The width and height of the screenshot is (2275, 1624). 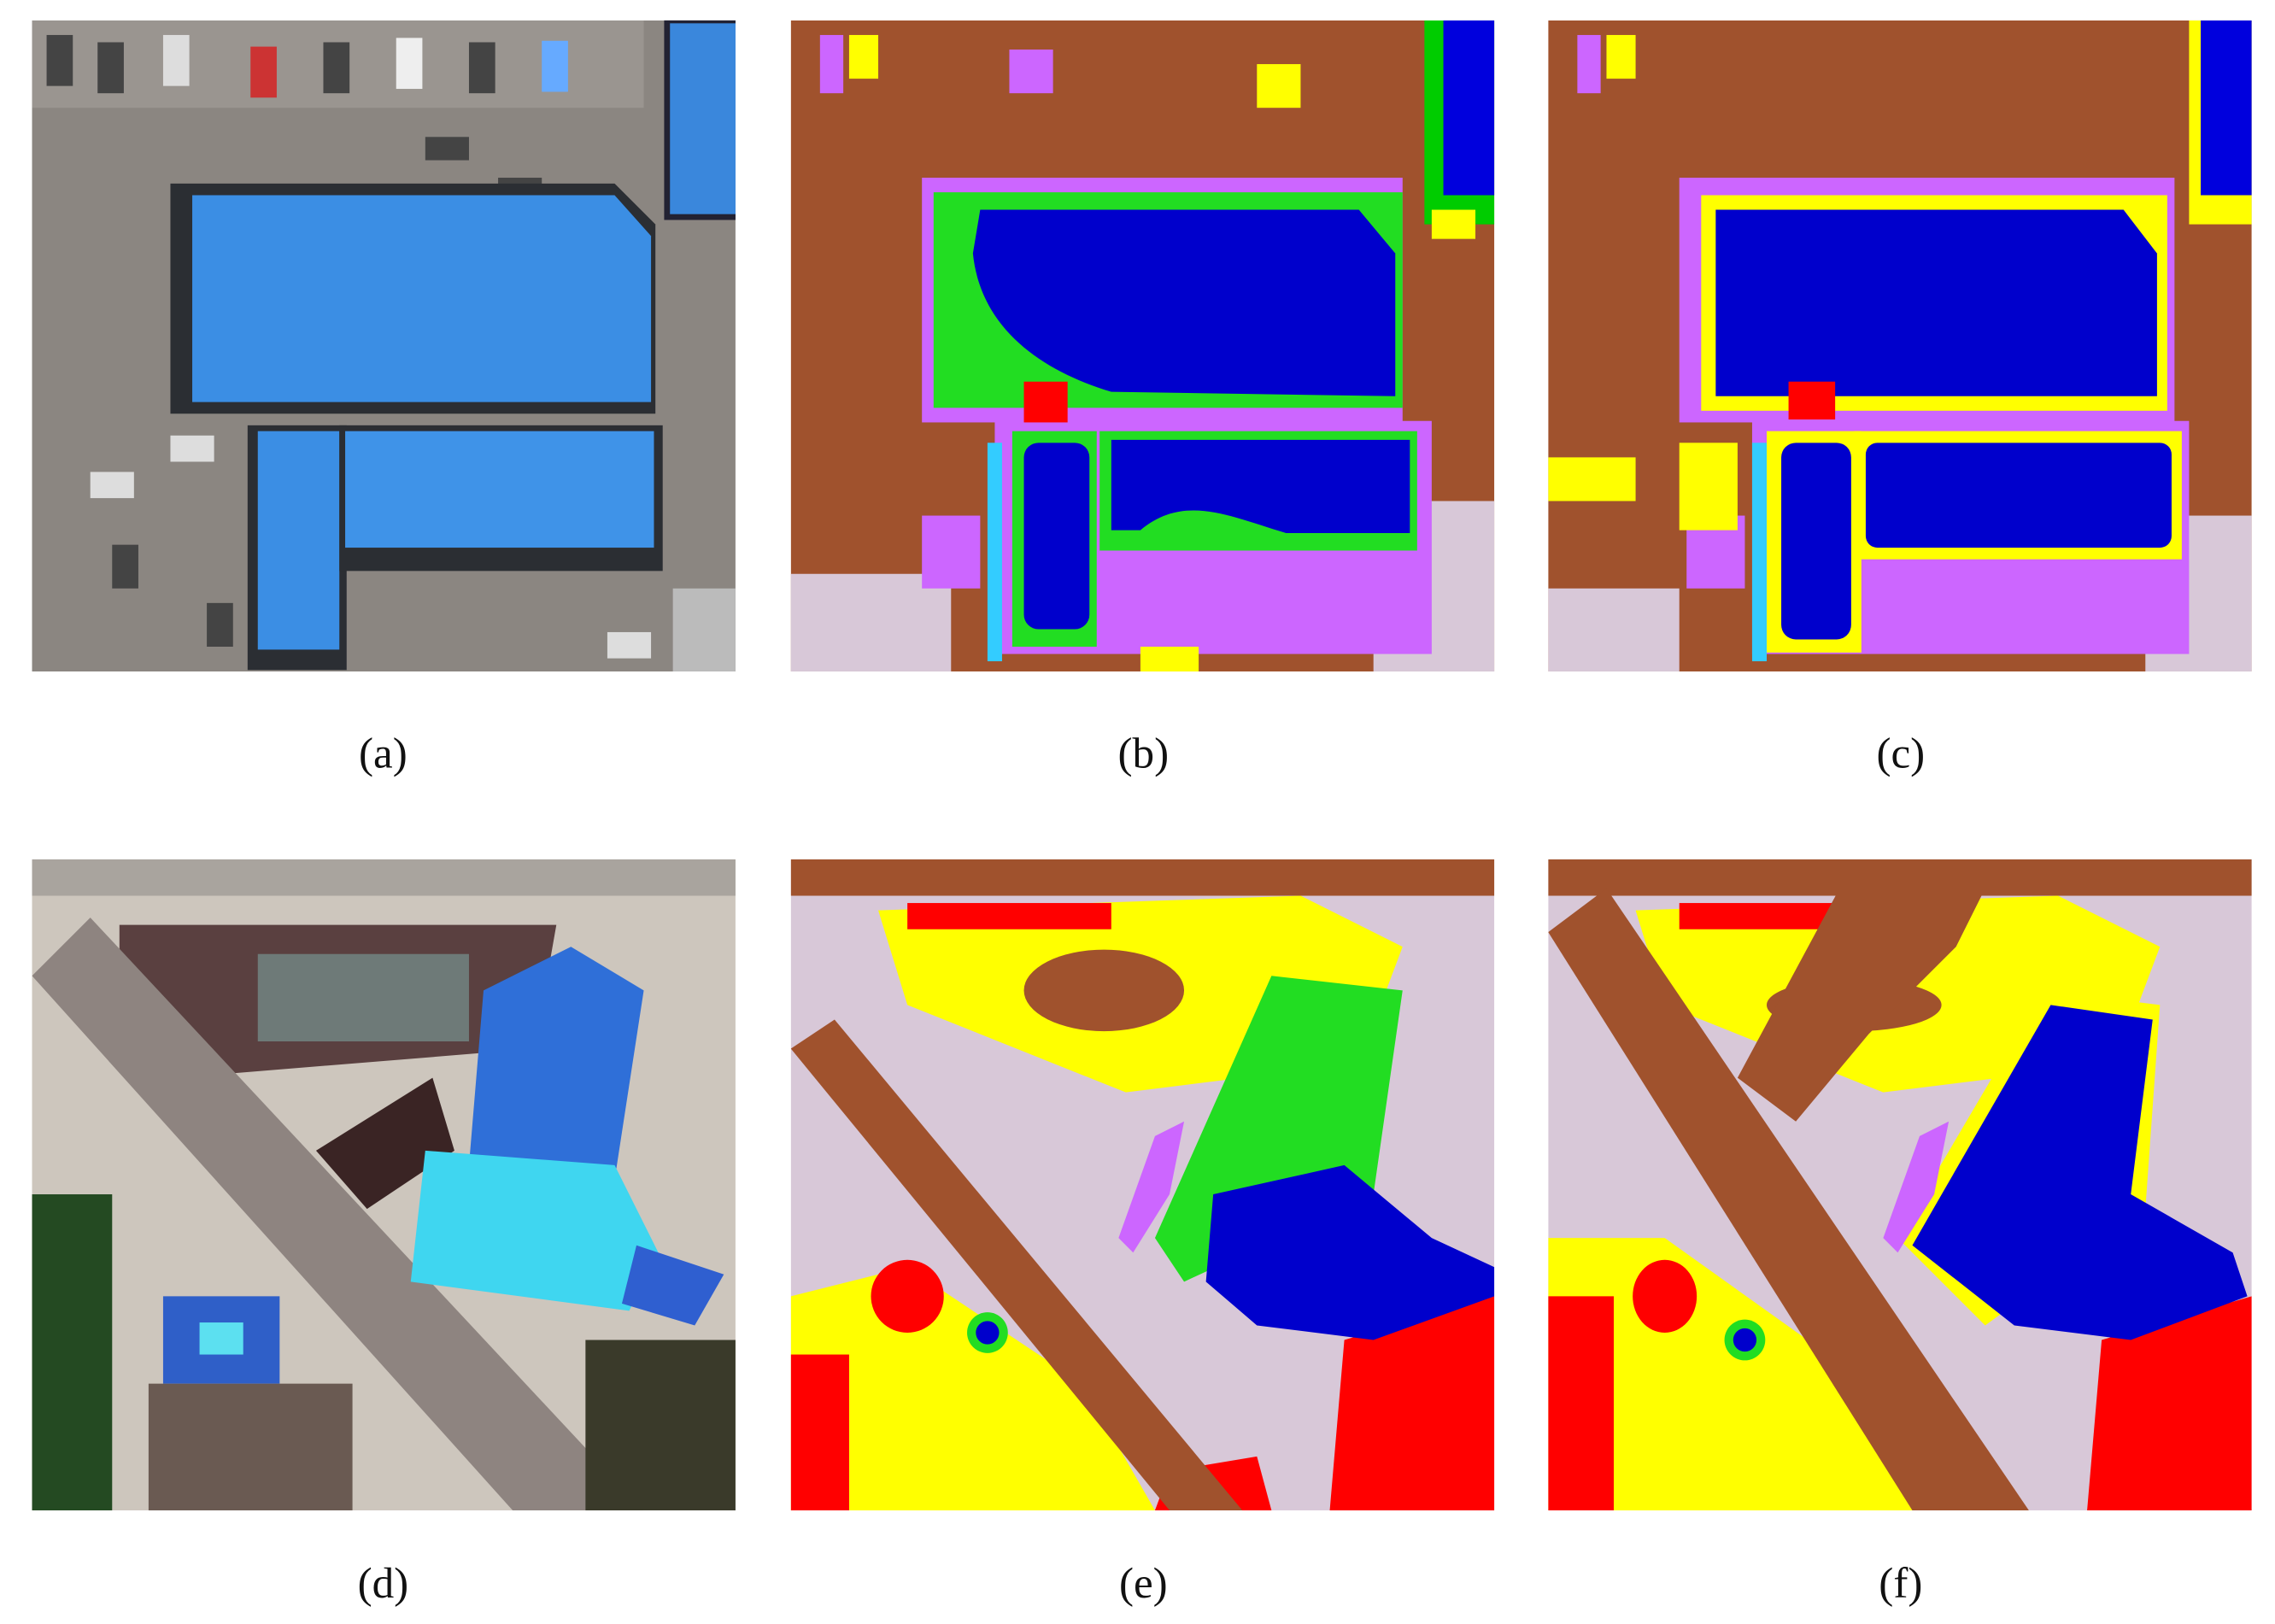 What do you see at coordinates (383, 753) in the screenshot?
I see `panel-label: (a)` at bounding box center [383, 753].